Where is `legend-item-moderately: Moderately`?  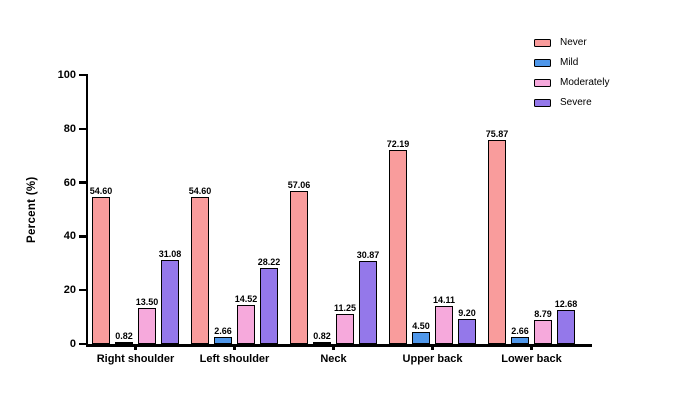 legend-item-moderately: Moderately is located at coordinates (571, 82).